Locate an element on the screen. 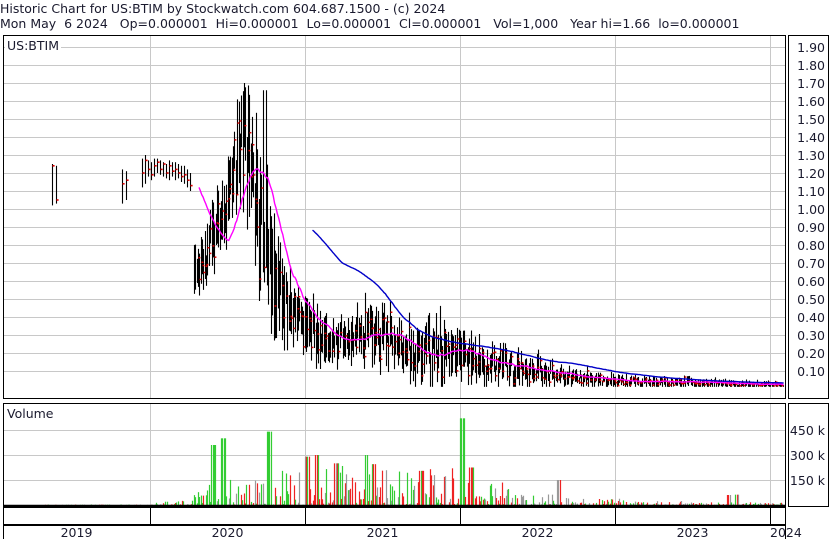  price-tick-label: 1.80 is located at coordinates (811, 65).